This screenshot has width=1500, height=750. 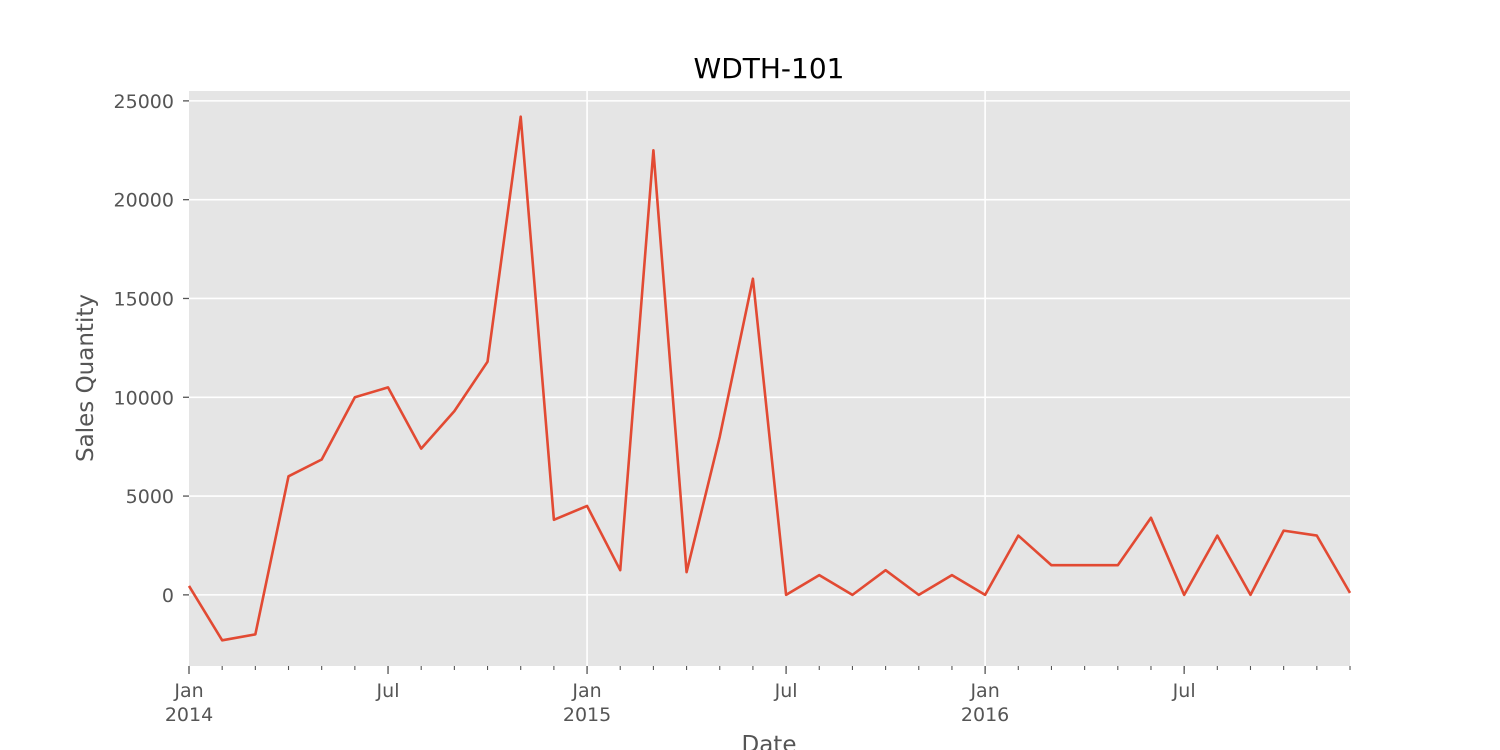 What do you see at coordinates (144, 201) in the screenshot?
I see `y-tick-label: 20000` at bounding box center [144, 201].